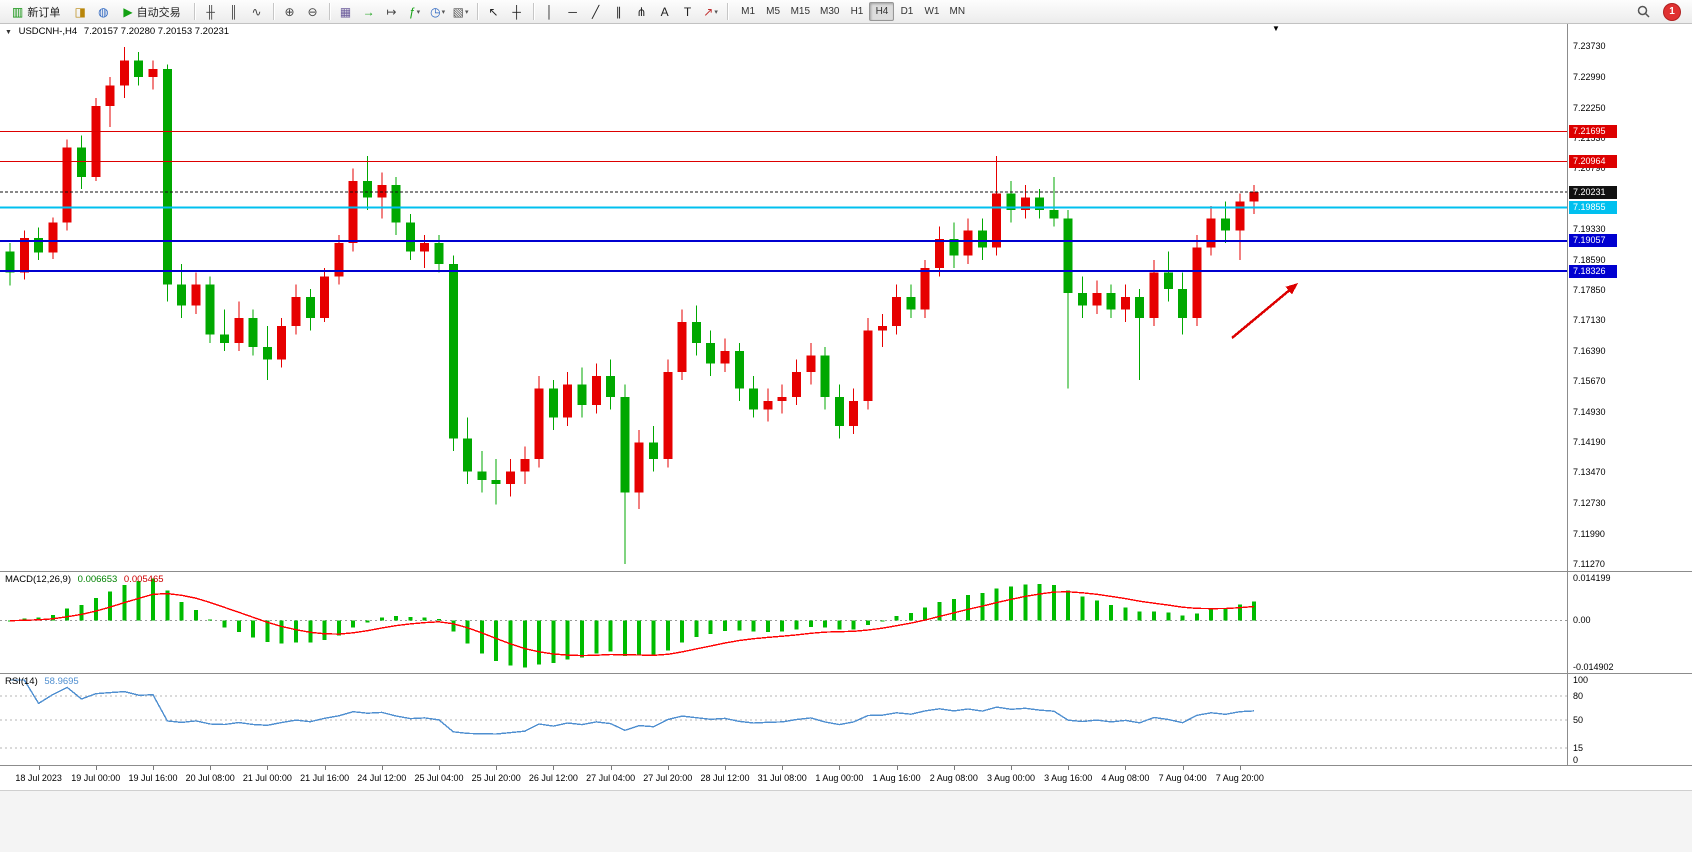  What do you see at coordinates (1593, 162) in the screenshot?
I see `price-line-label: 7.20964` at bounding box center [1593, 162].